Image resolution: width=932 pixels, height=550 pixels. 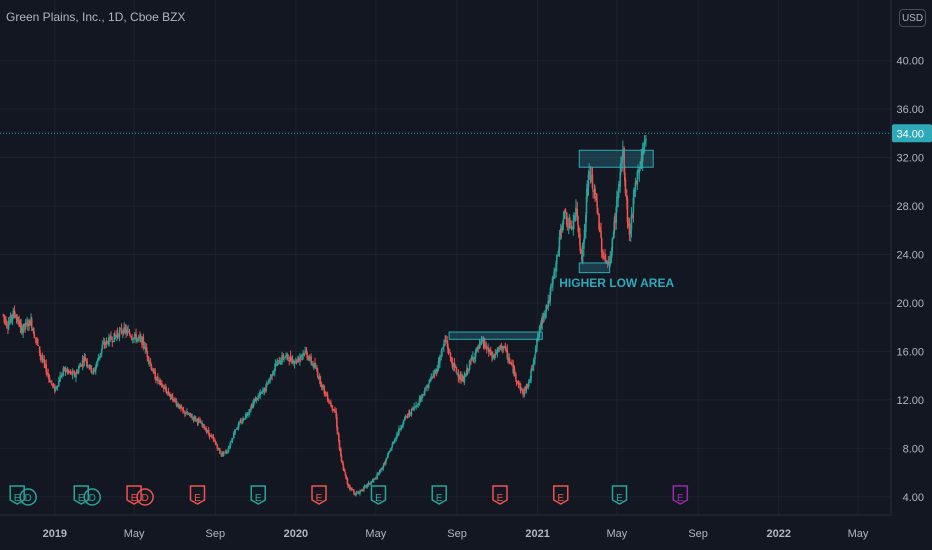 I want to click on earnings-marker-label: E, so click(x=81, y=498).